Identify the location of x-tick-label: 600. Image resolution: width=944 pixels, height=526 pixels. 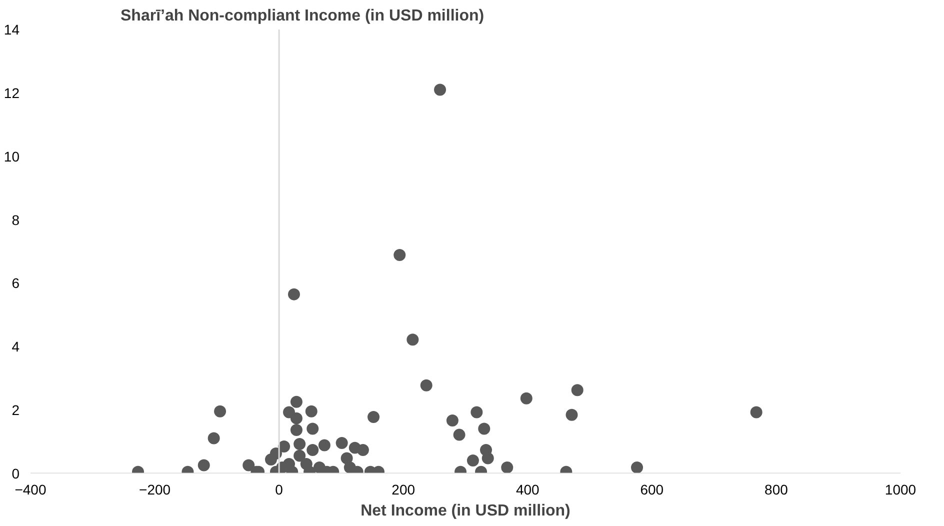
(652, 490).